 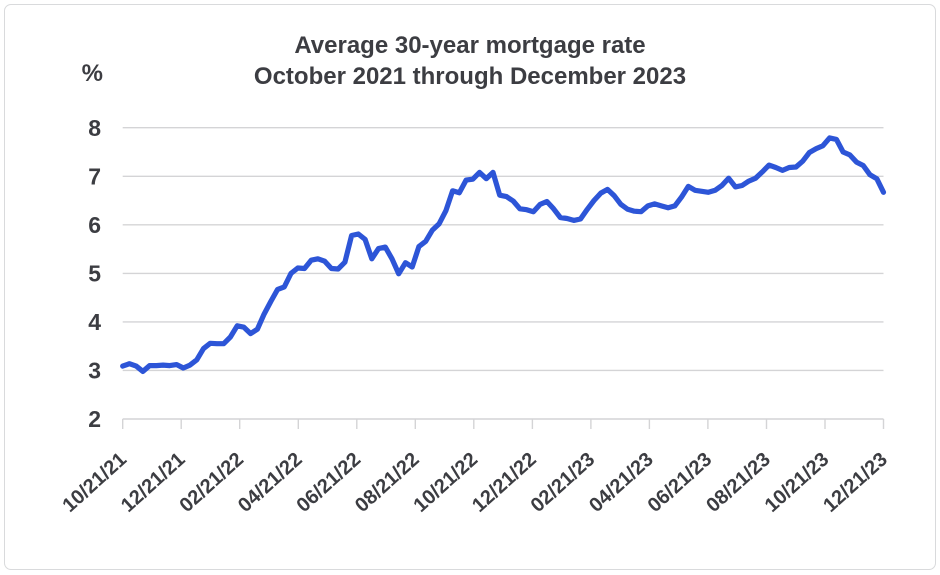 What do you see at coordinates (563, 482) in the screenshot?
I see `x-tick-label: 02/21/23` at bounding box center [563, 482].